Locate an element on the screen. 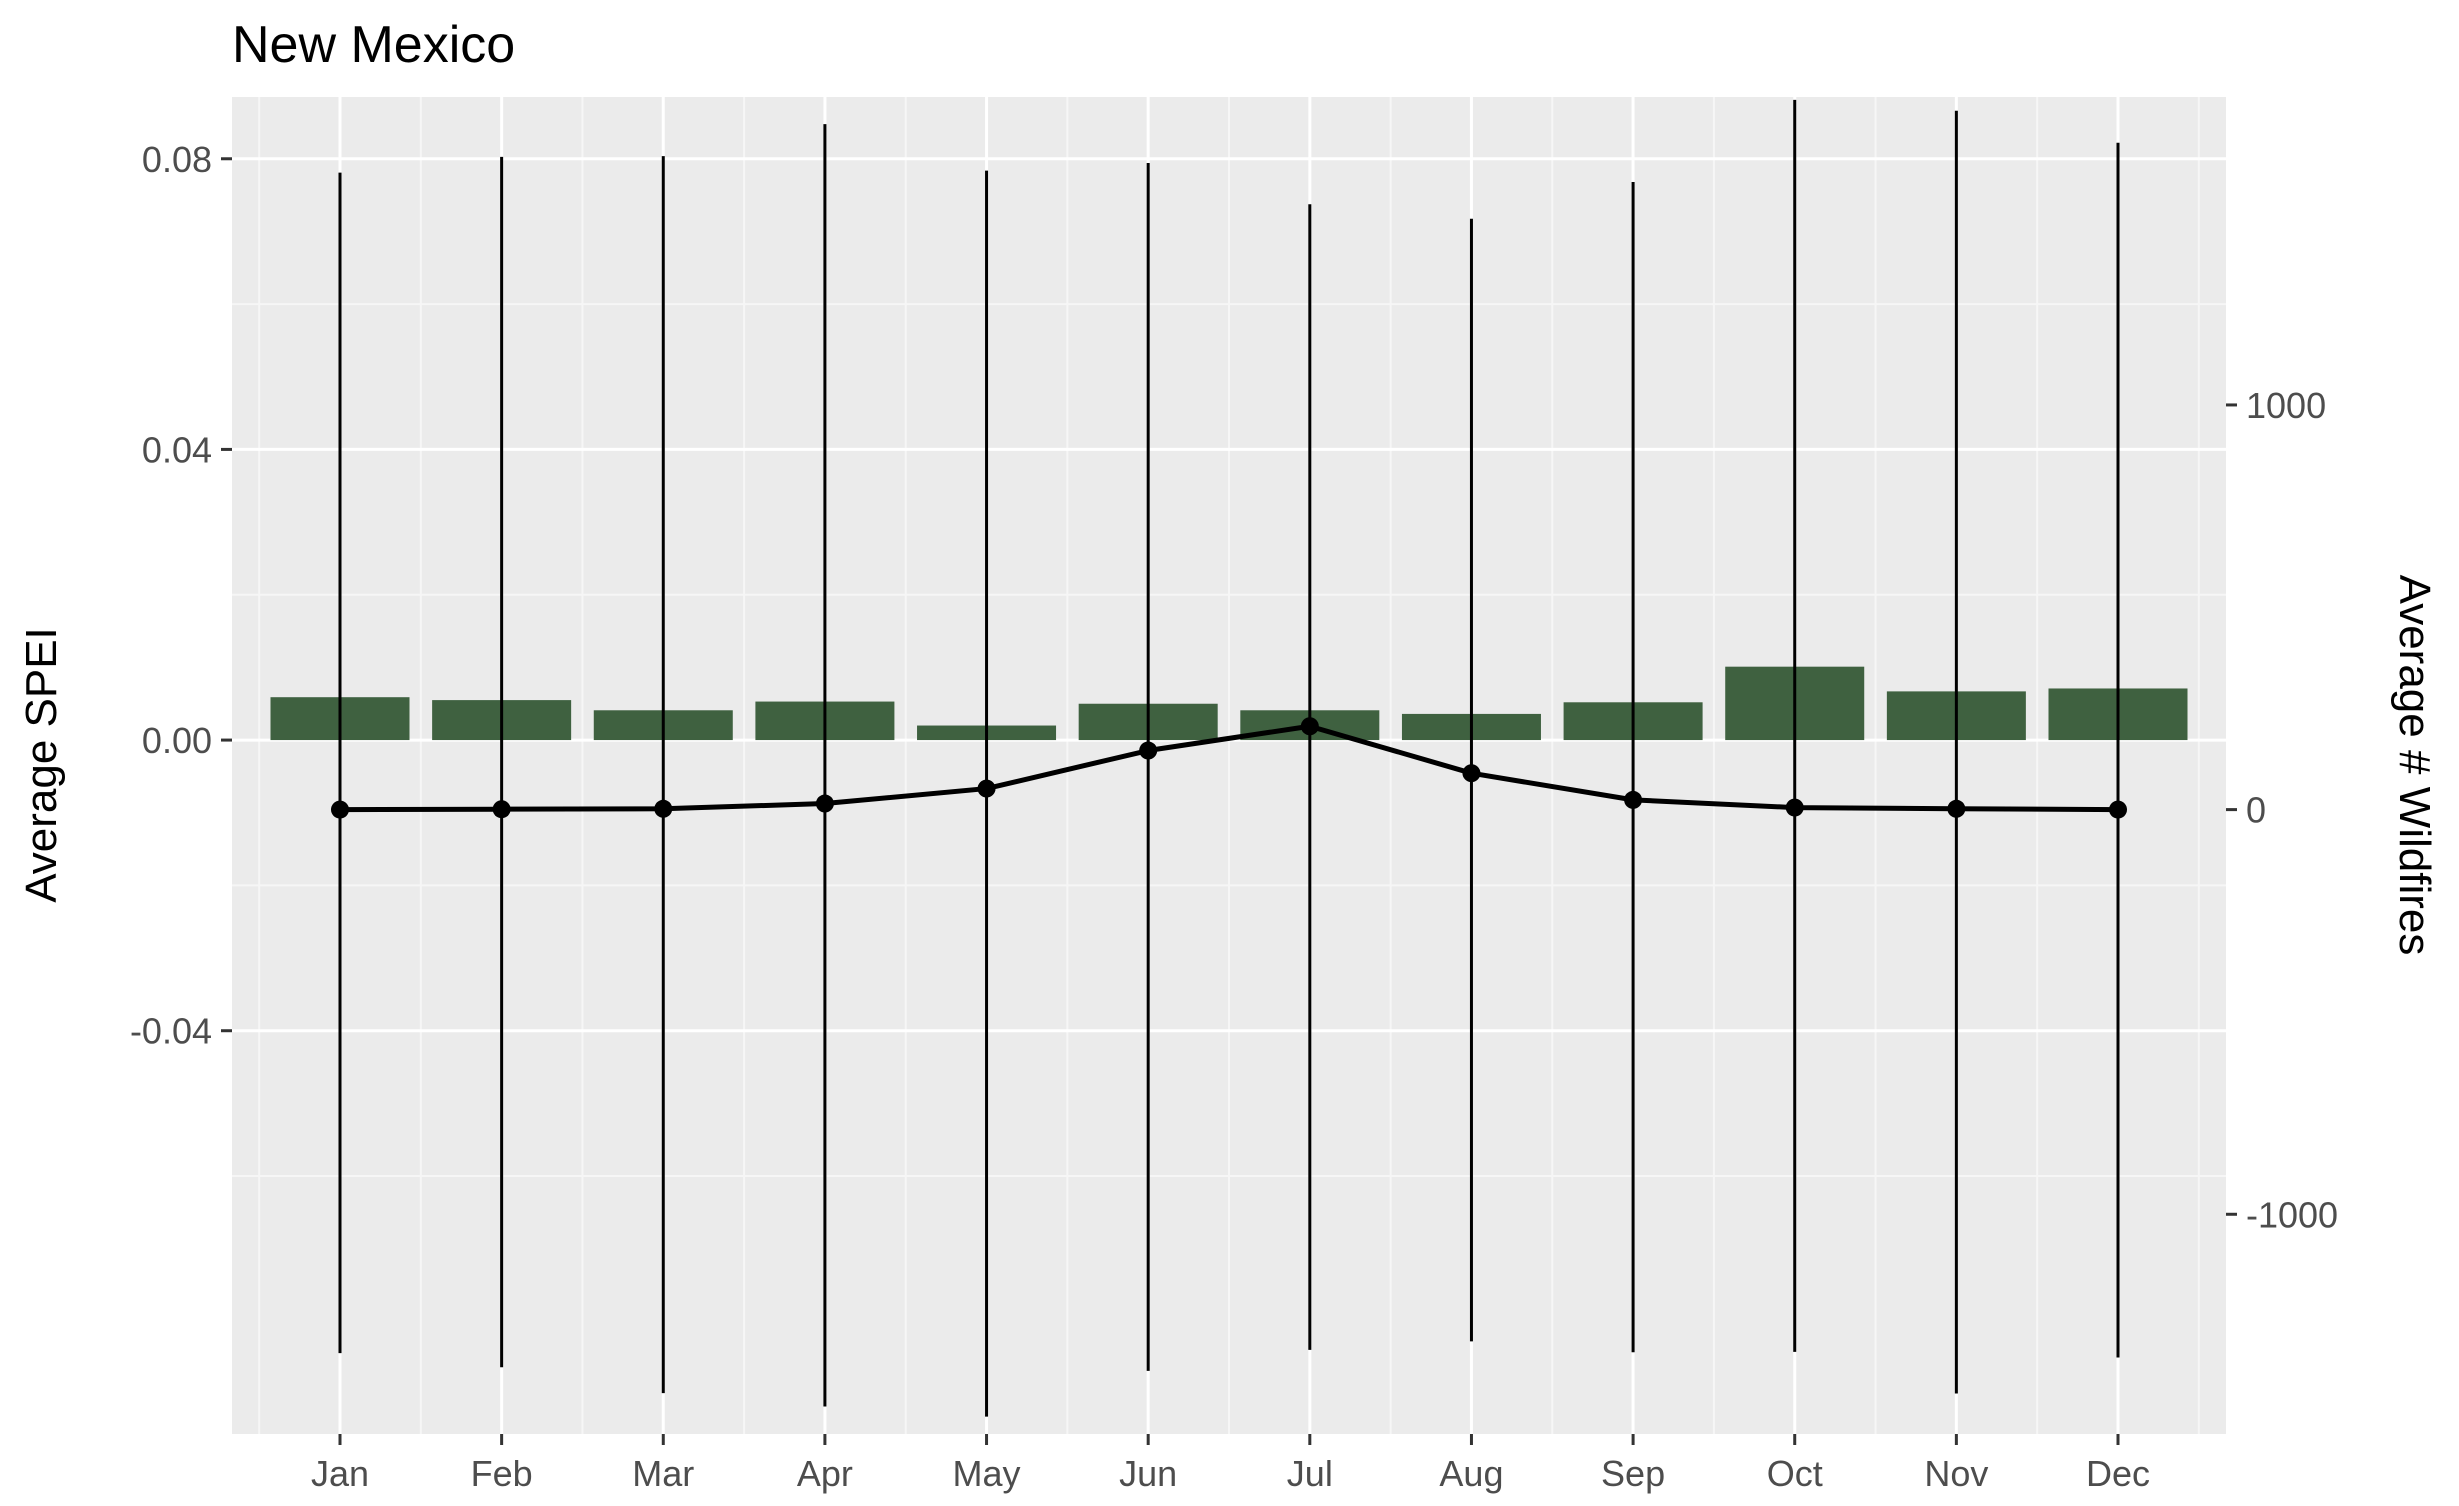  points is located at coordinates (1229, 768).